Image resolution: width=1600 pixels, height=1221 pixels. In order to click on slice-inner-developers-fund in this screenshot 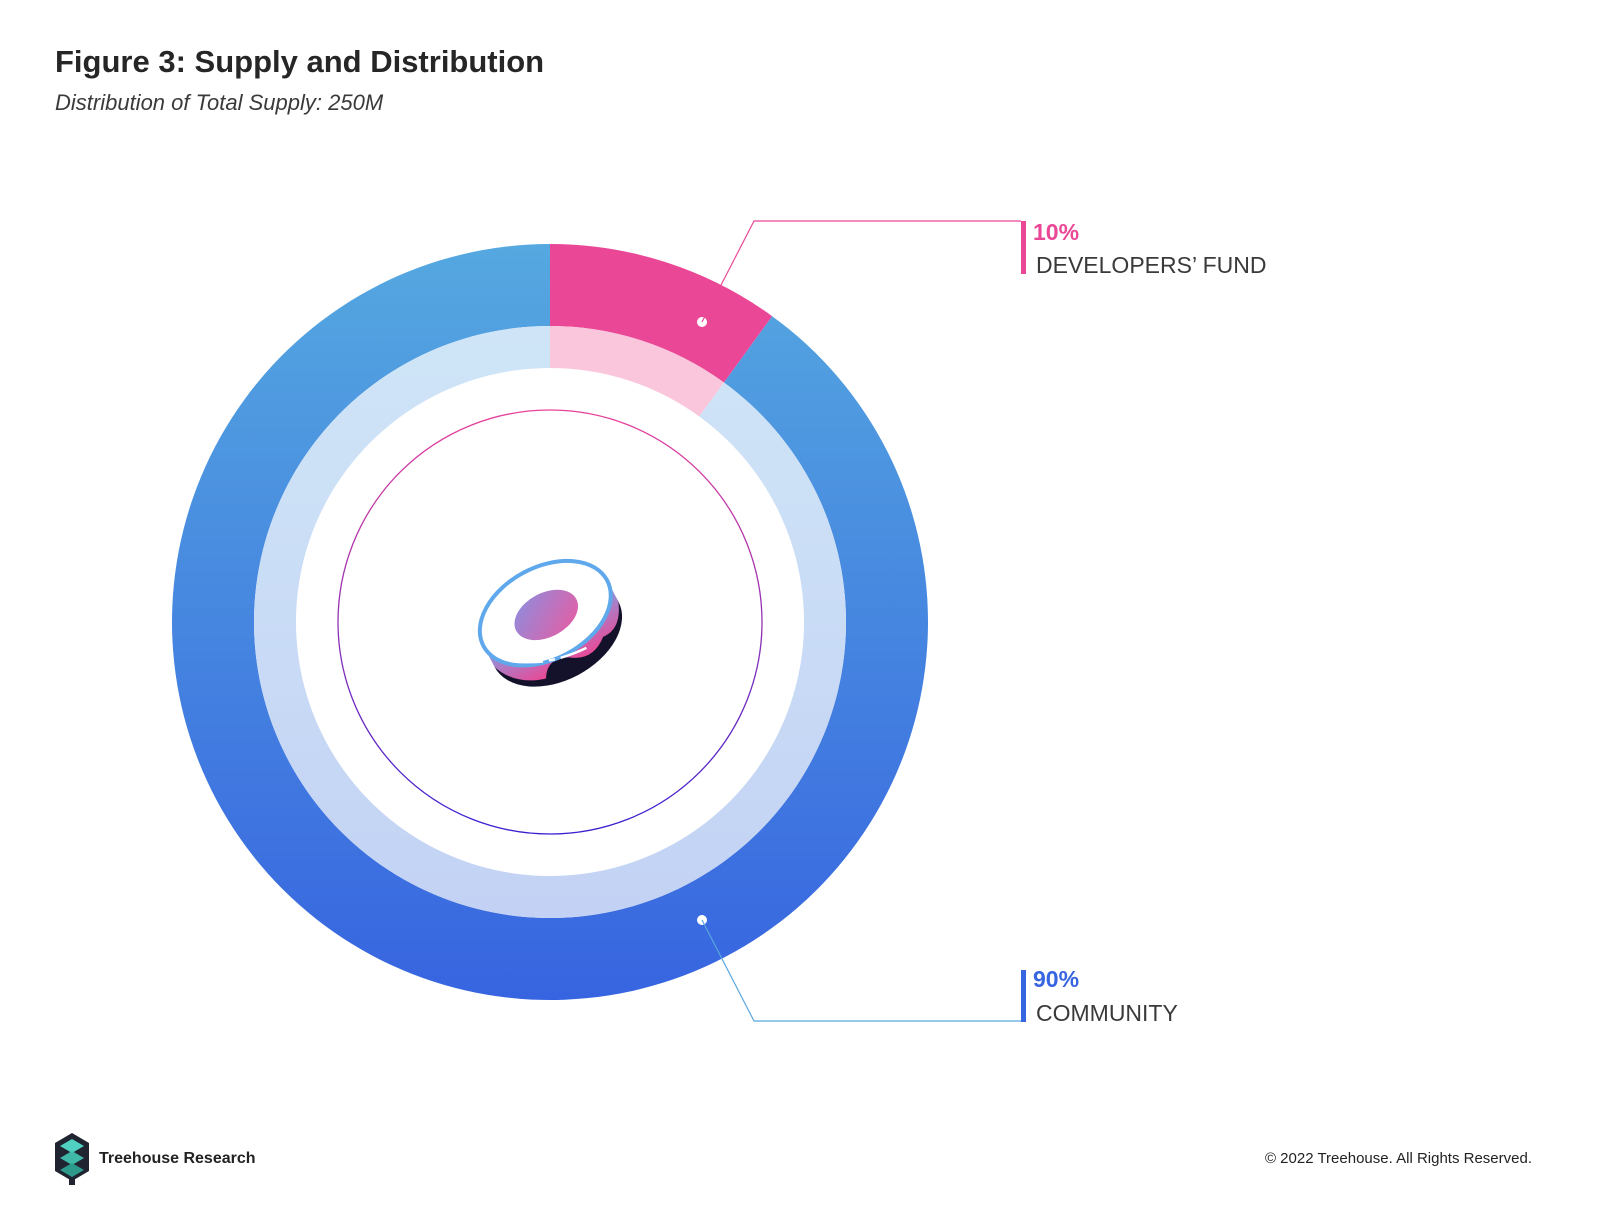, I will do `click(637, 371)`.